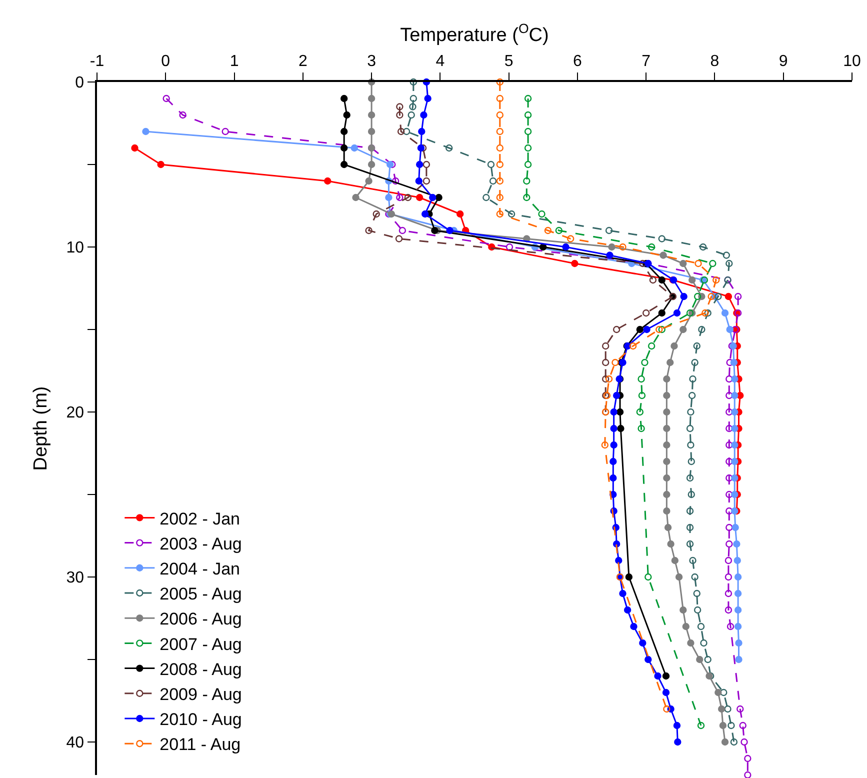 The image size is (867, 778). Describe the element at coordinates (234, 61) in the screenshot. I see `x-tick-label: 1` at that location.